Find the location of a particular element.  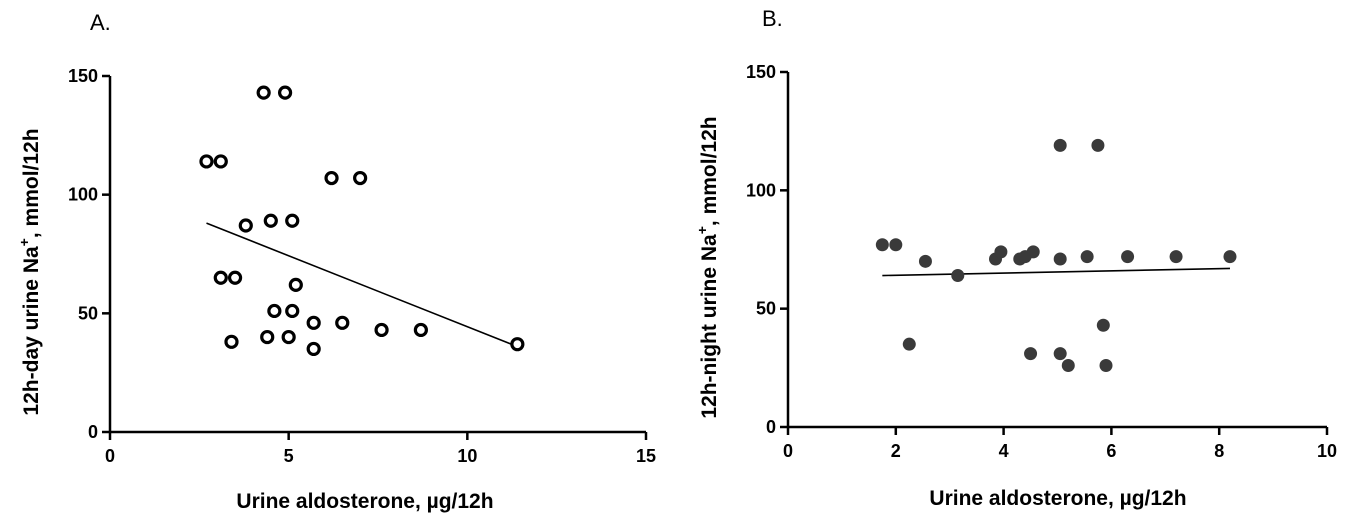

x-tick-label: 6 is located at coordinates (1111, 451).